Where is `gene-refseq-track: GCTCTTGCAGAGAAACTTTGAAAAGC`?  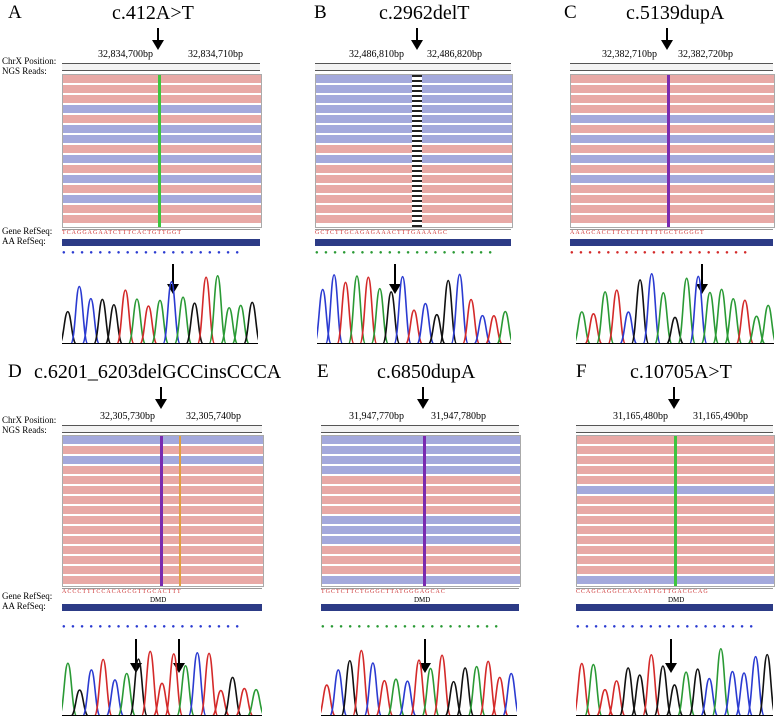 gene-refseq-track: GCTCTTGCAGAGAAACTTTGAAAAGC is located at coordinates (413, 233).